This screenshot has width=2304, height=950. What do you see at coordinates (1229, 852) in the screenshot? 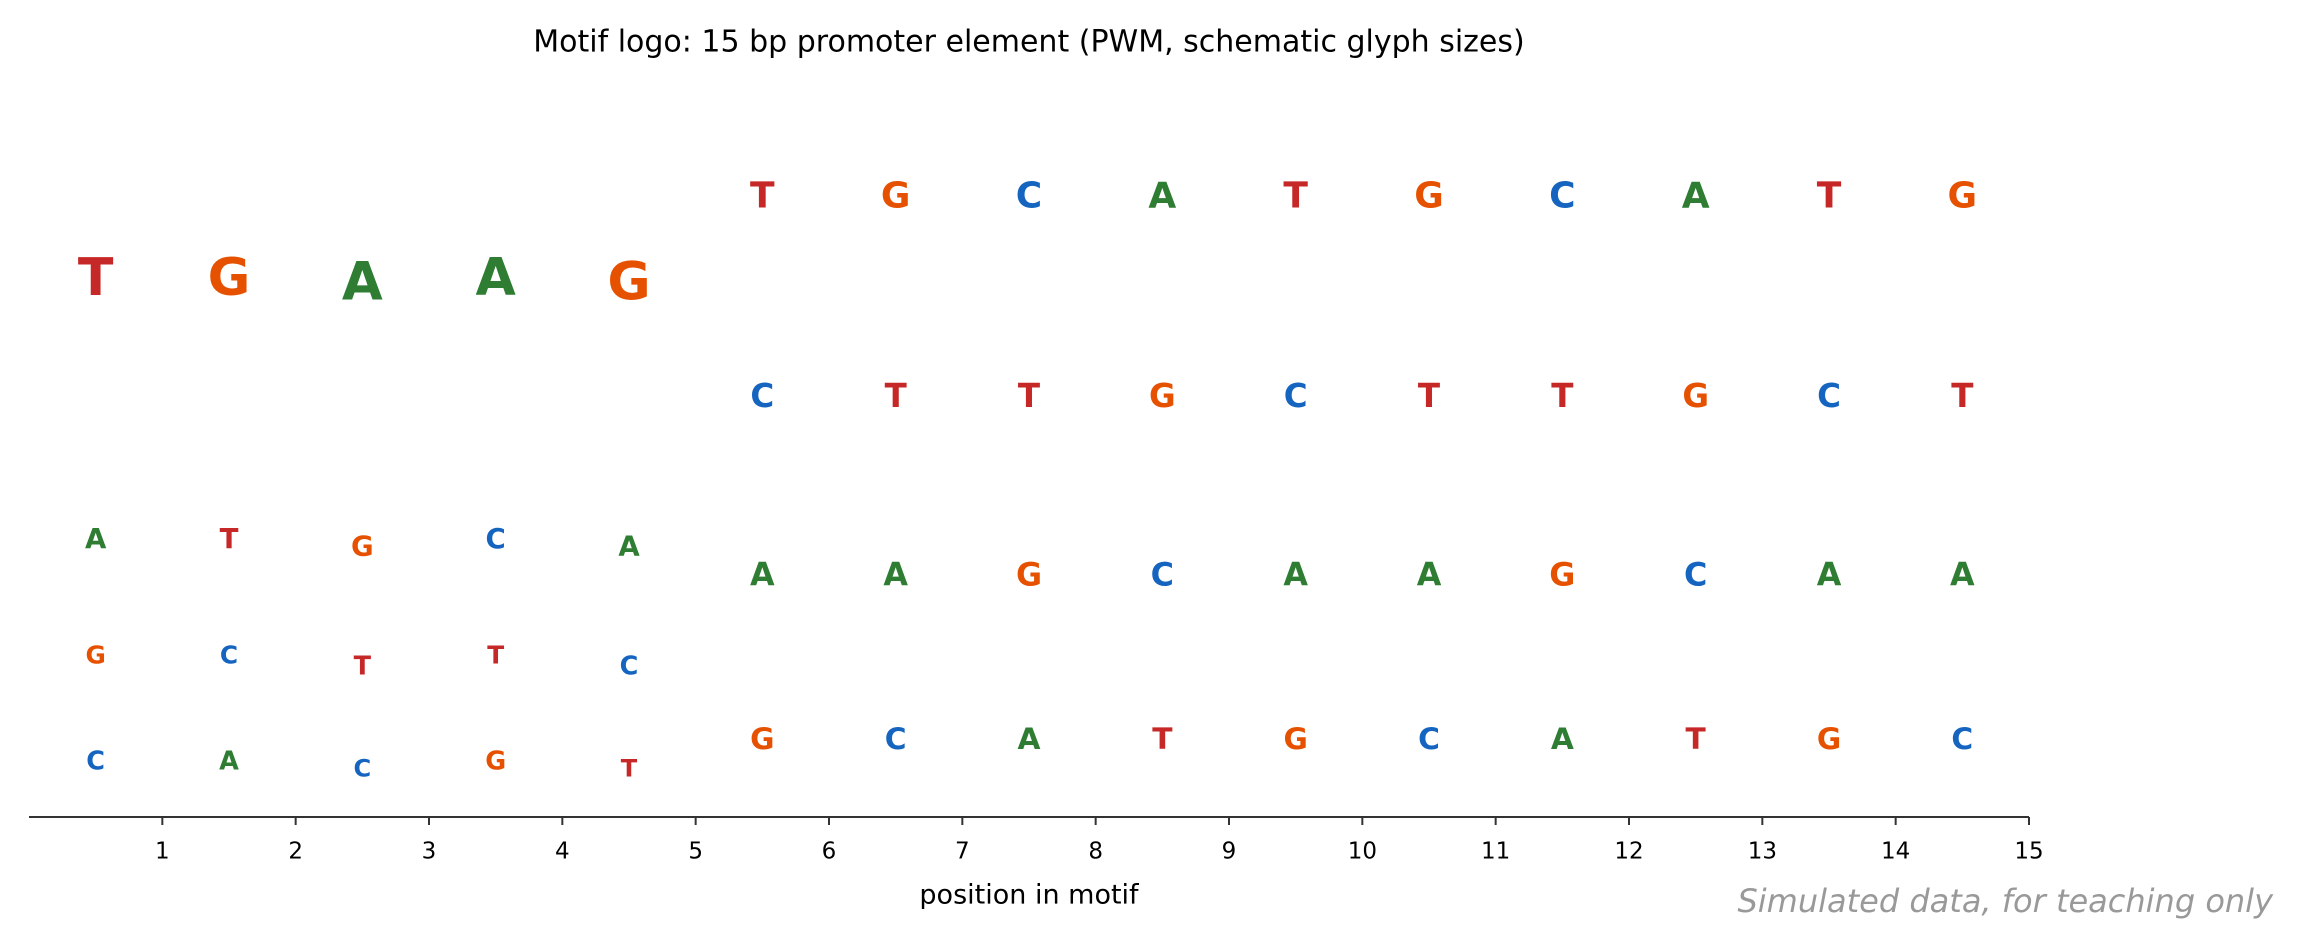
I see `x-tick-label: 9` at bounding box center [1229, 852].